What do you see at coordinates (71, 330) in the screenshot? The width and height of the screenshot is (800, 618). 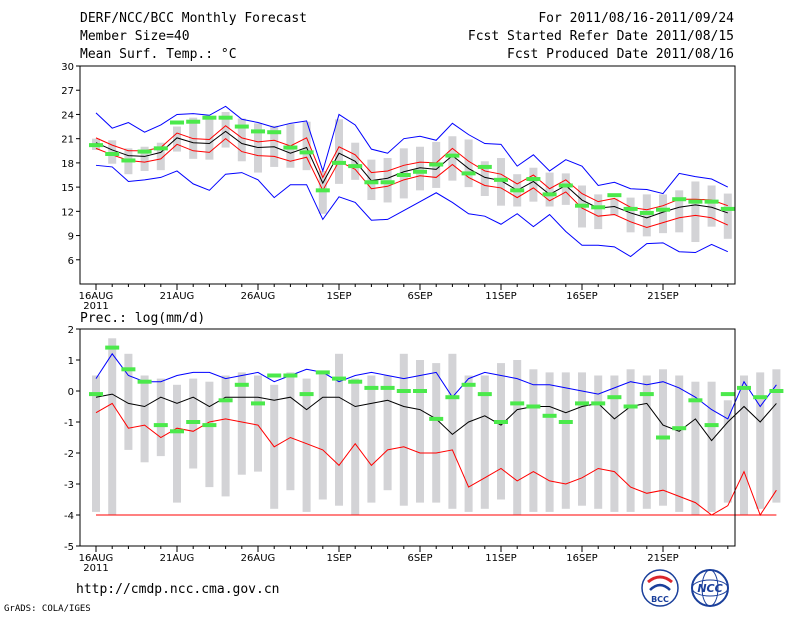 I see `prec-ytick-label: 2` at bounding box center [71, 330].